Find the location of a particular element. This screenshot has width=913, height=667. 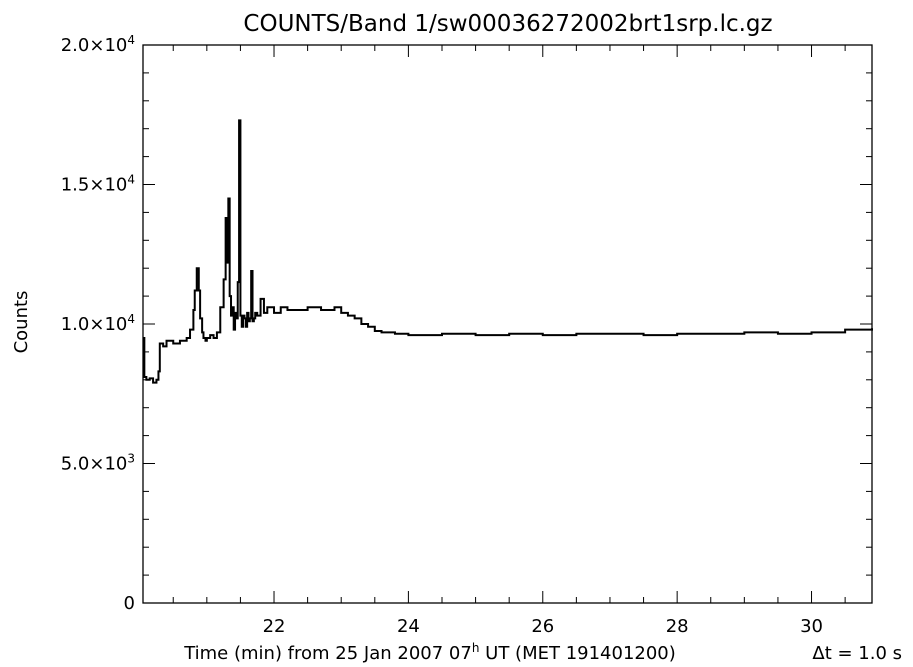

x-tick-label: 28 is located at coordinates (677, 626).